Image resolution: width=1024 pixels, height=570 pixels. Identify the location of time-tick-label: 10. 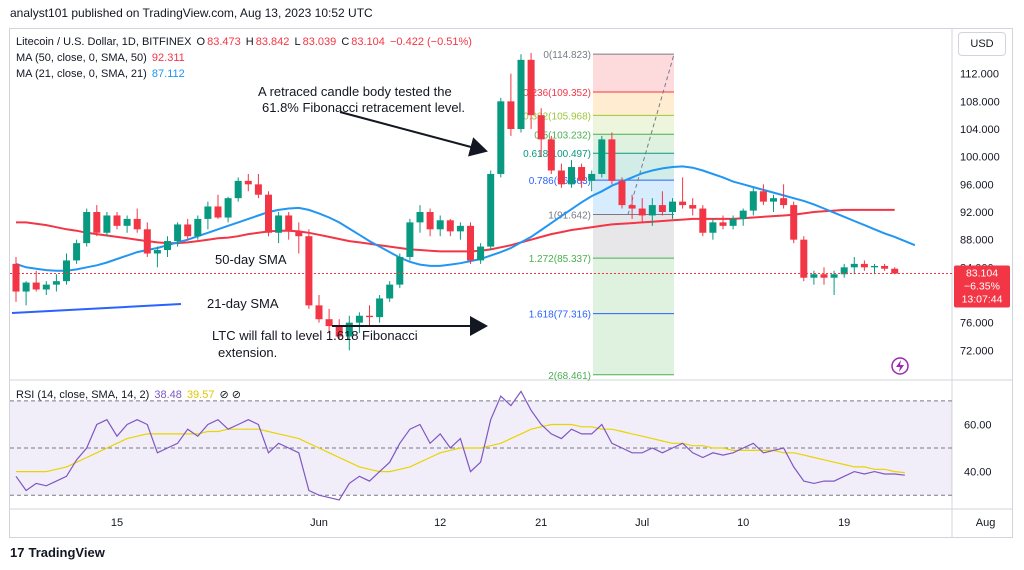
(743, 523).